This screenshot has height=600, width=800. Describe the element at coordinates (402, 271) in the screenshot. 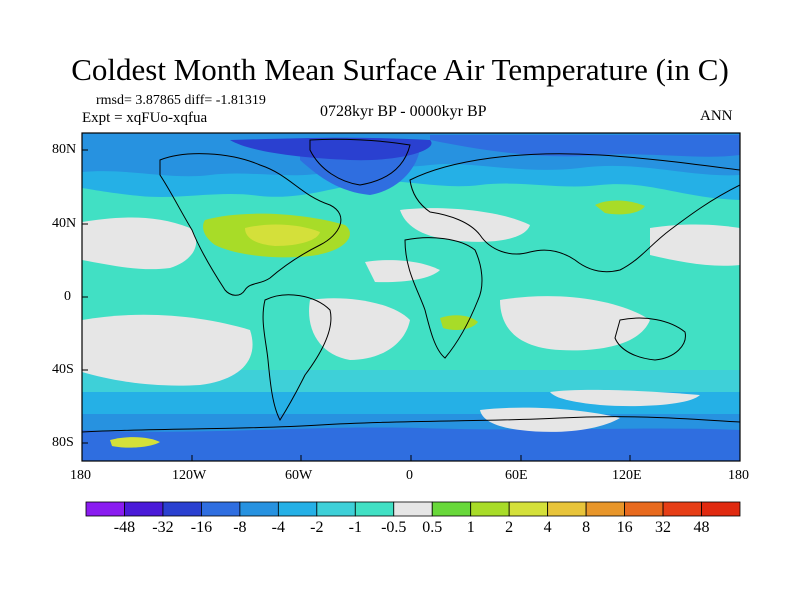

I see `neutral-tropical-atlantic` at that location.